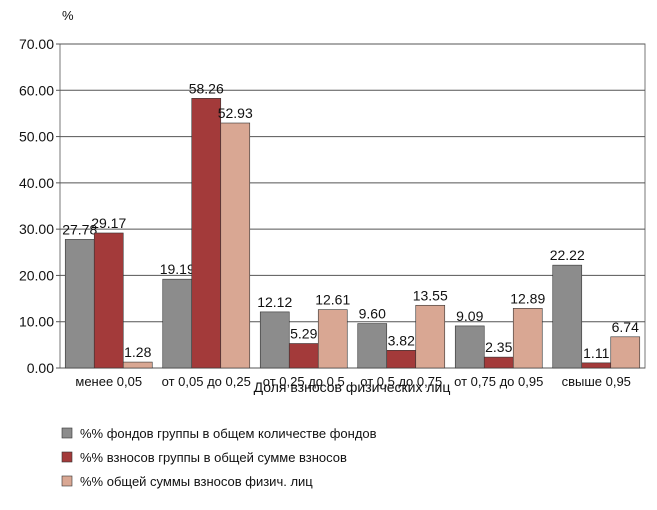  I want to click on data-label: 9.60, so click(372, 314).